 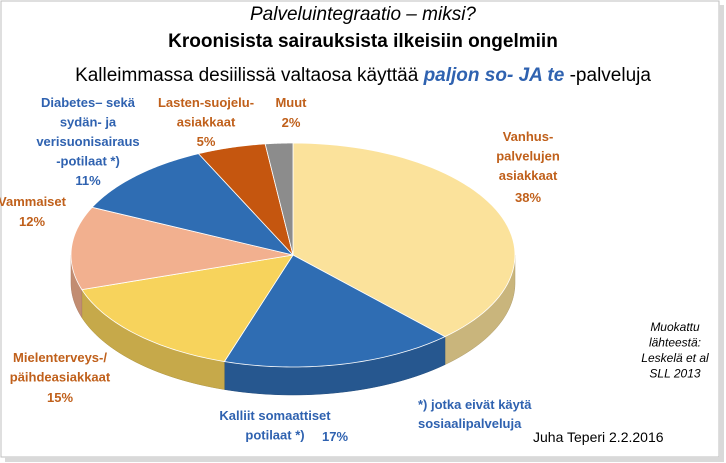 What do you see at coordinates (88, 180) in the screenshot?
I see `value-label: 11%` at bounding box center [88, 180].